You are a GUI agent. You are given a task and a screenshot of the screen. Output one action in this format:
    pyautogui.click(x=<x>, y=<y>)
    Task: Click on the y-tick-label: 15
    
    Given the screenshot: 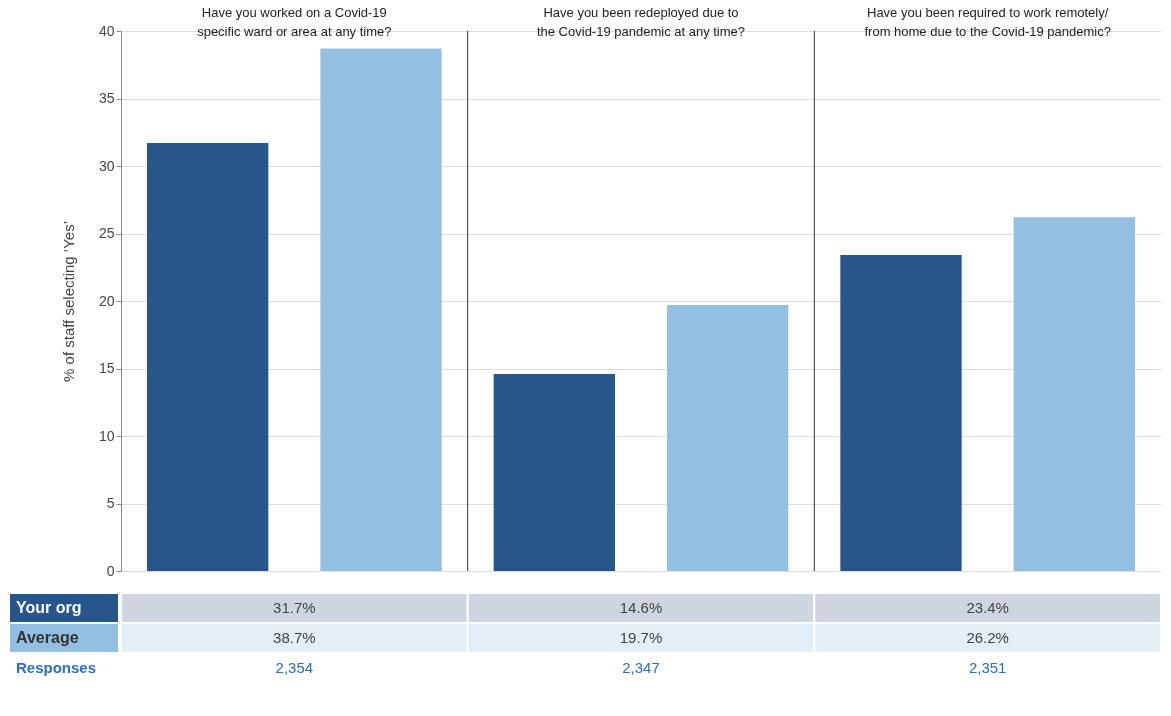 What is the action you would take?
    pyautogui.click(x=106, y=368)
    